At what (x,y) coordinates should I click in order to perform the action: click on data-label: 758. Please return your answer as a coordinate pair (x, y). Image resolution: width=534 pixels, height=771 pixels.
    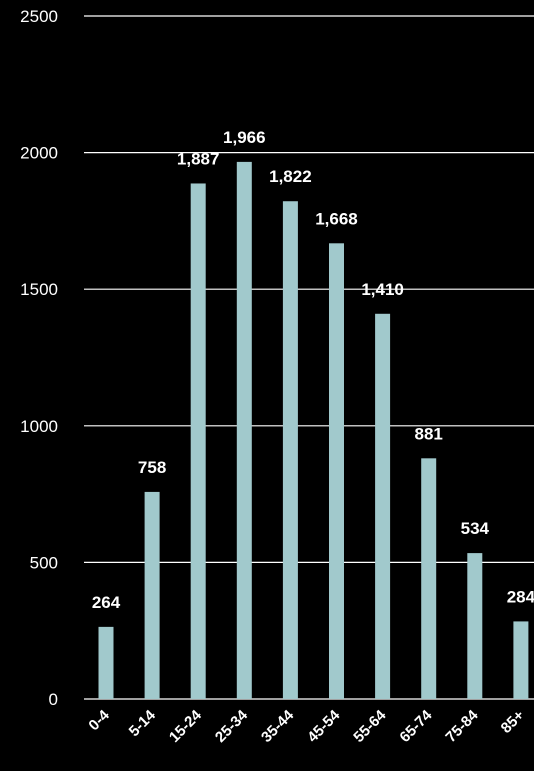
    Looking at the image, I should click on (152, 467).